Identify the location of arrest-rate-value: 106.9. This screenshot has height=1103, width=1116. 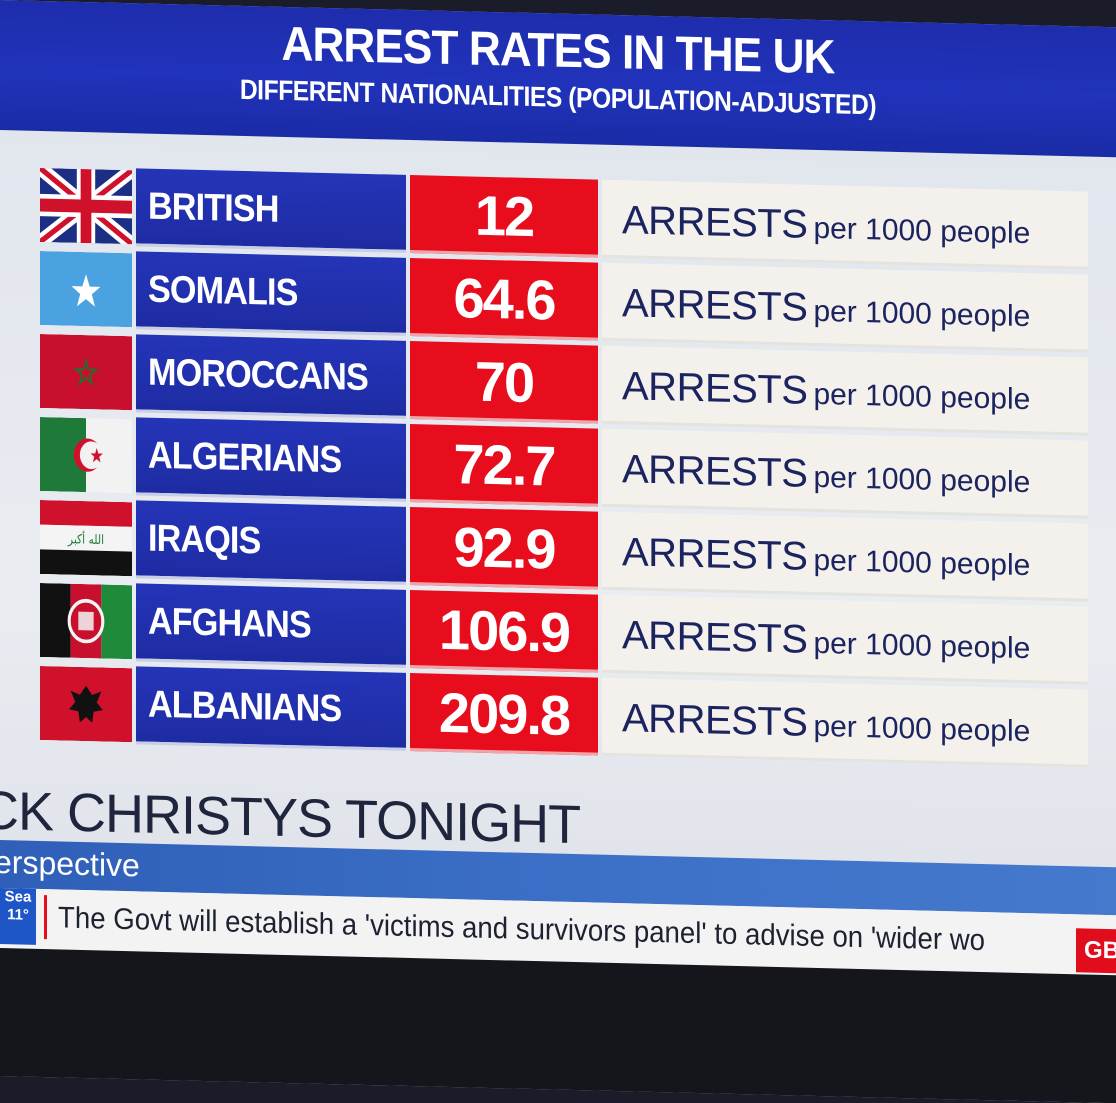
(504, 630).